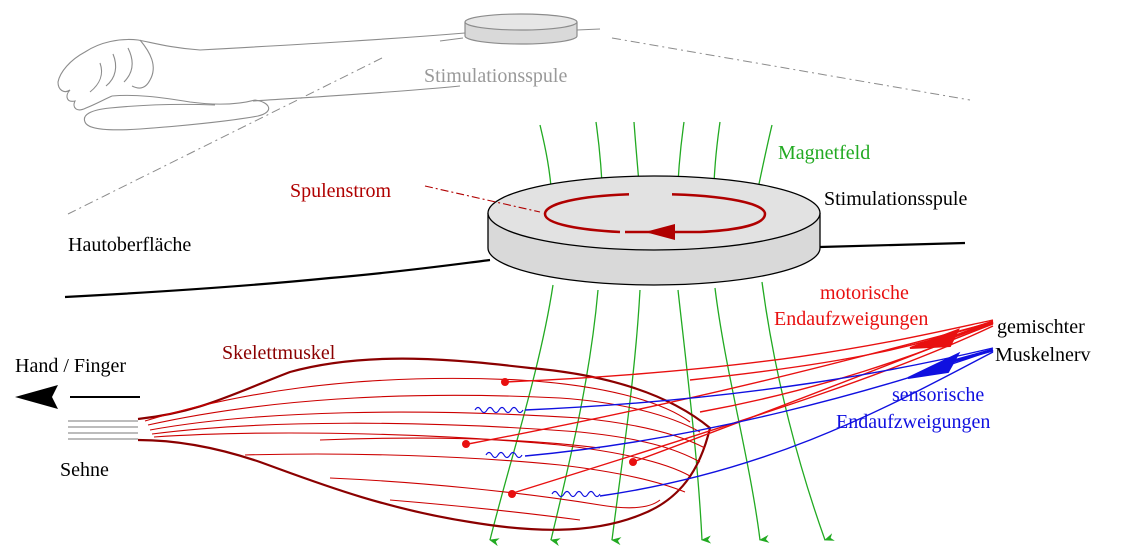 This screenshot has height=550, width=1130. What do you see at coordinates (934, 365) in the screenshot?
I see `sensory-nerve-arrowhead` at bounding box center [934, 365].